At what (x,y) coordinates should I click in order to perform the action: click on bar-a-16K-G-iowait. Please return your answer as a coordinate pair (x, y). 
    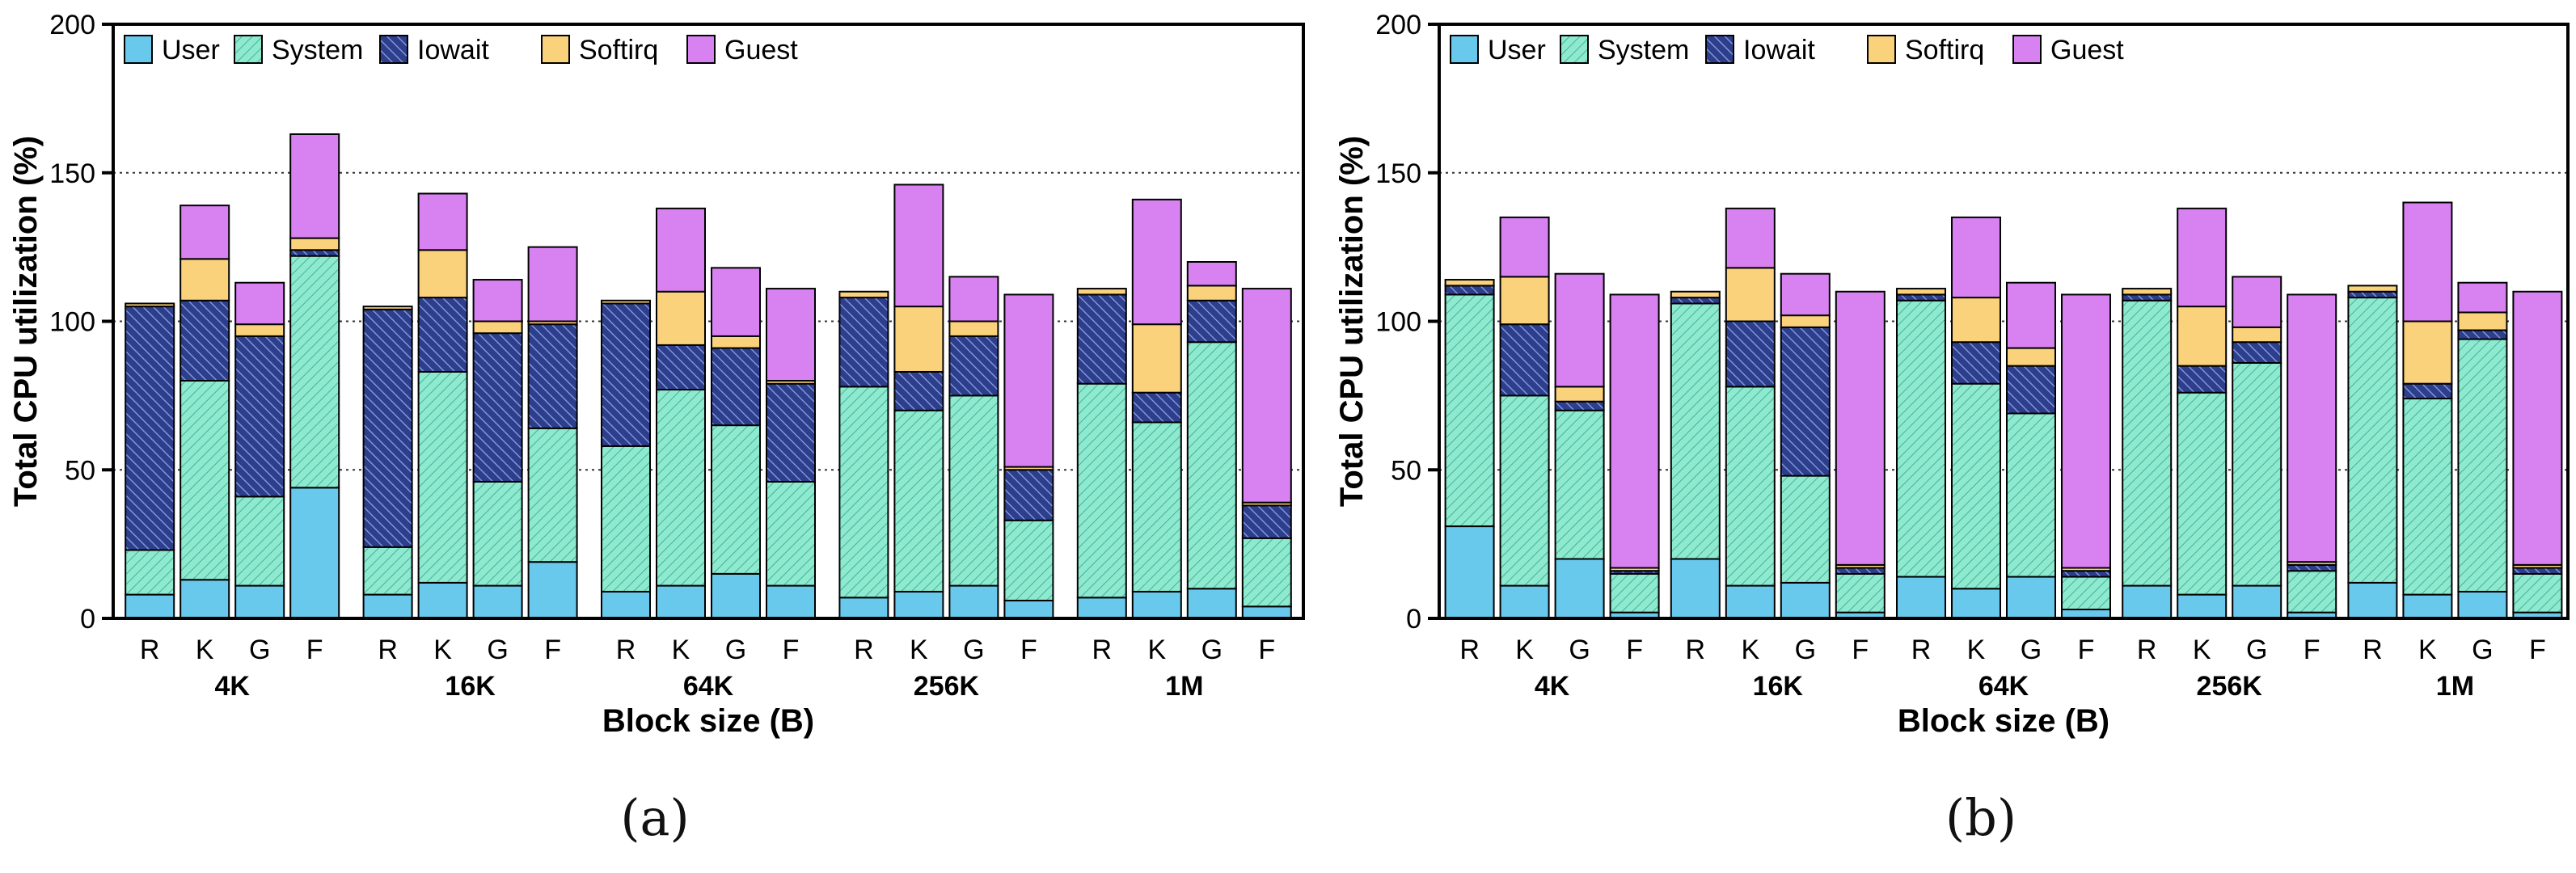
    Looking at the image, I should click on (497, 408).